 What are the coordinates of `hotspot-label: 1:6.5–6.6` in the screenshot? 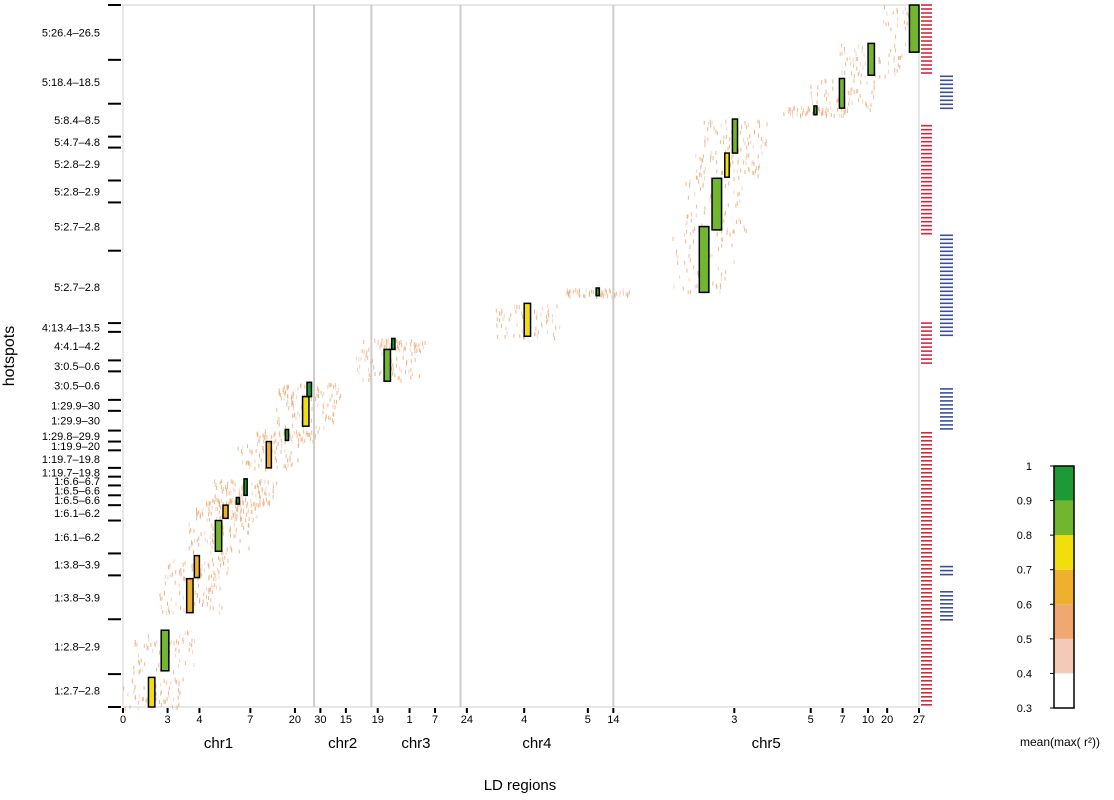 It's located at (77, 491).